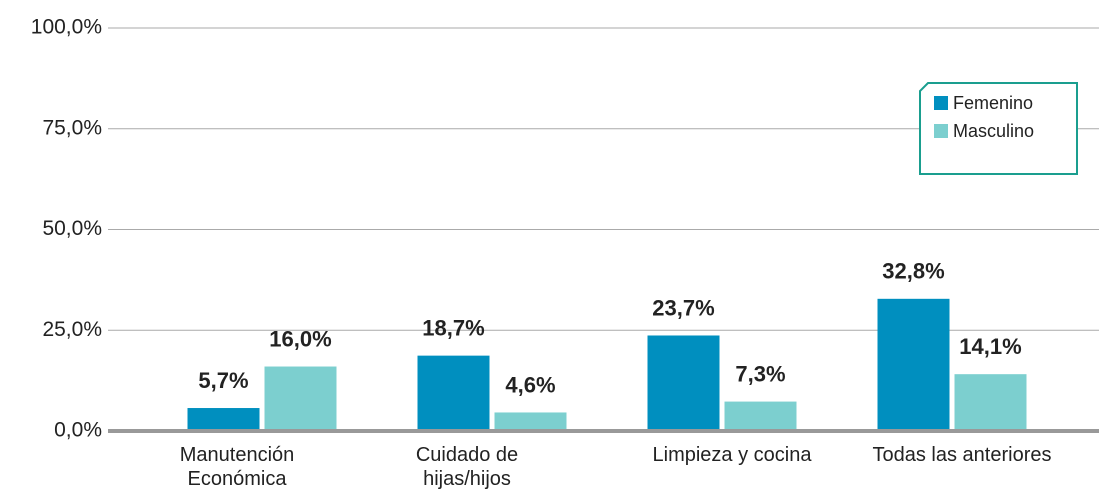  Describe the element at coordinates (962, 455) in the screenshot. I see `x-tick-label: Todas las anteriores` at that location.